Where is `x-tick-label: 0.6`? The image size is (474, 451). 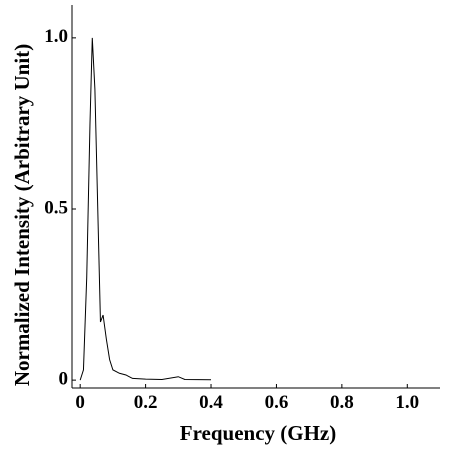 x-tick-label: 0.6 is located at coordinates (277, 402).